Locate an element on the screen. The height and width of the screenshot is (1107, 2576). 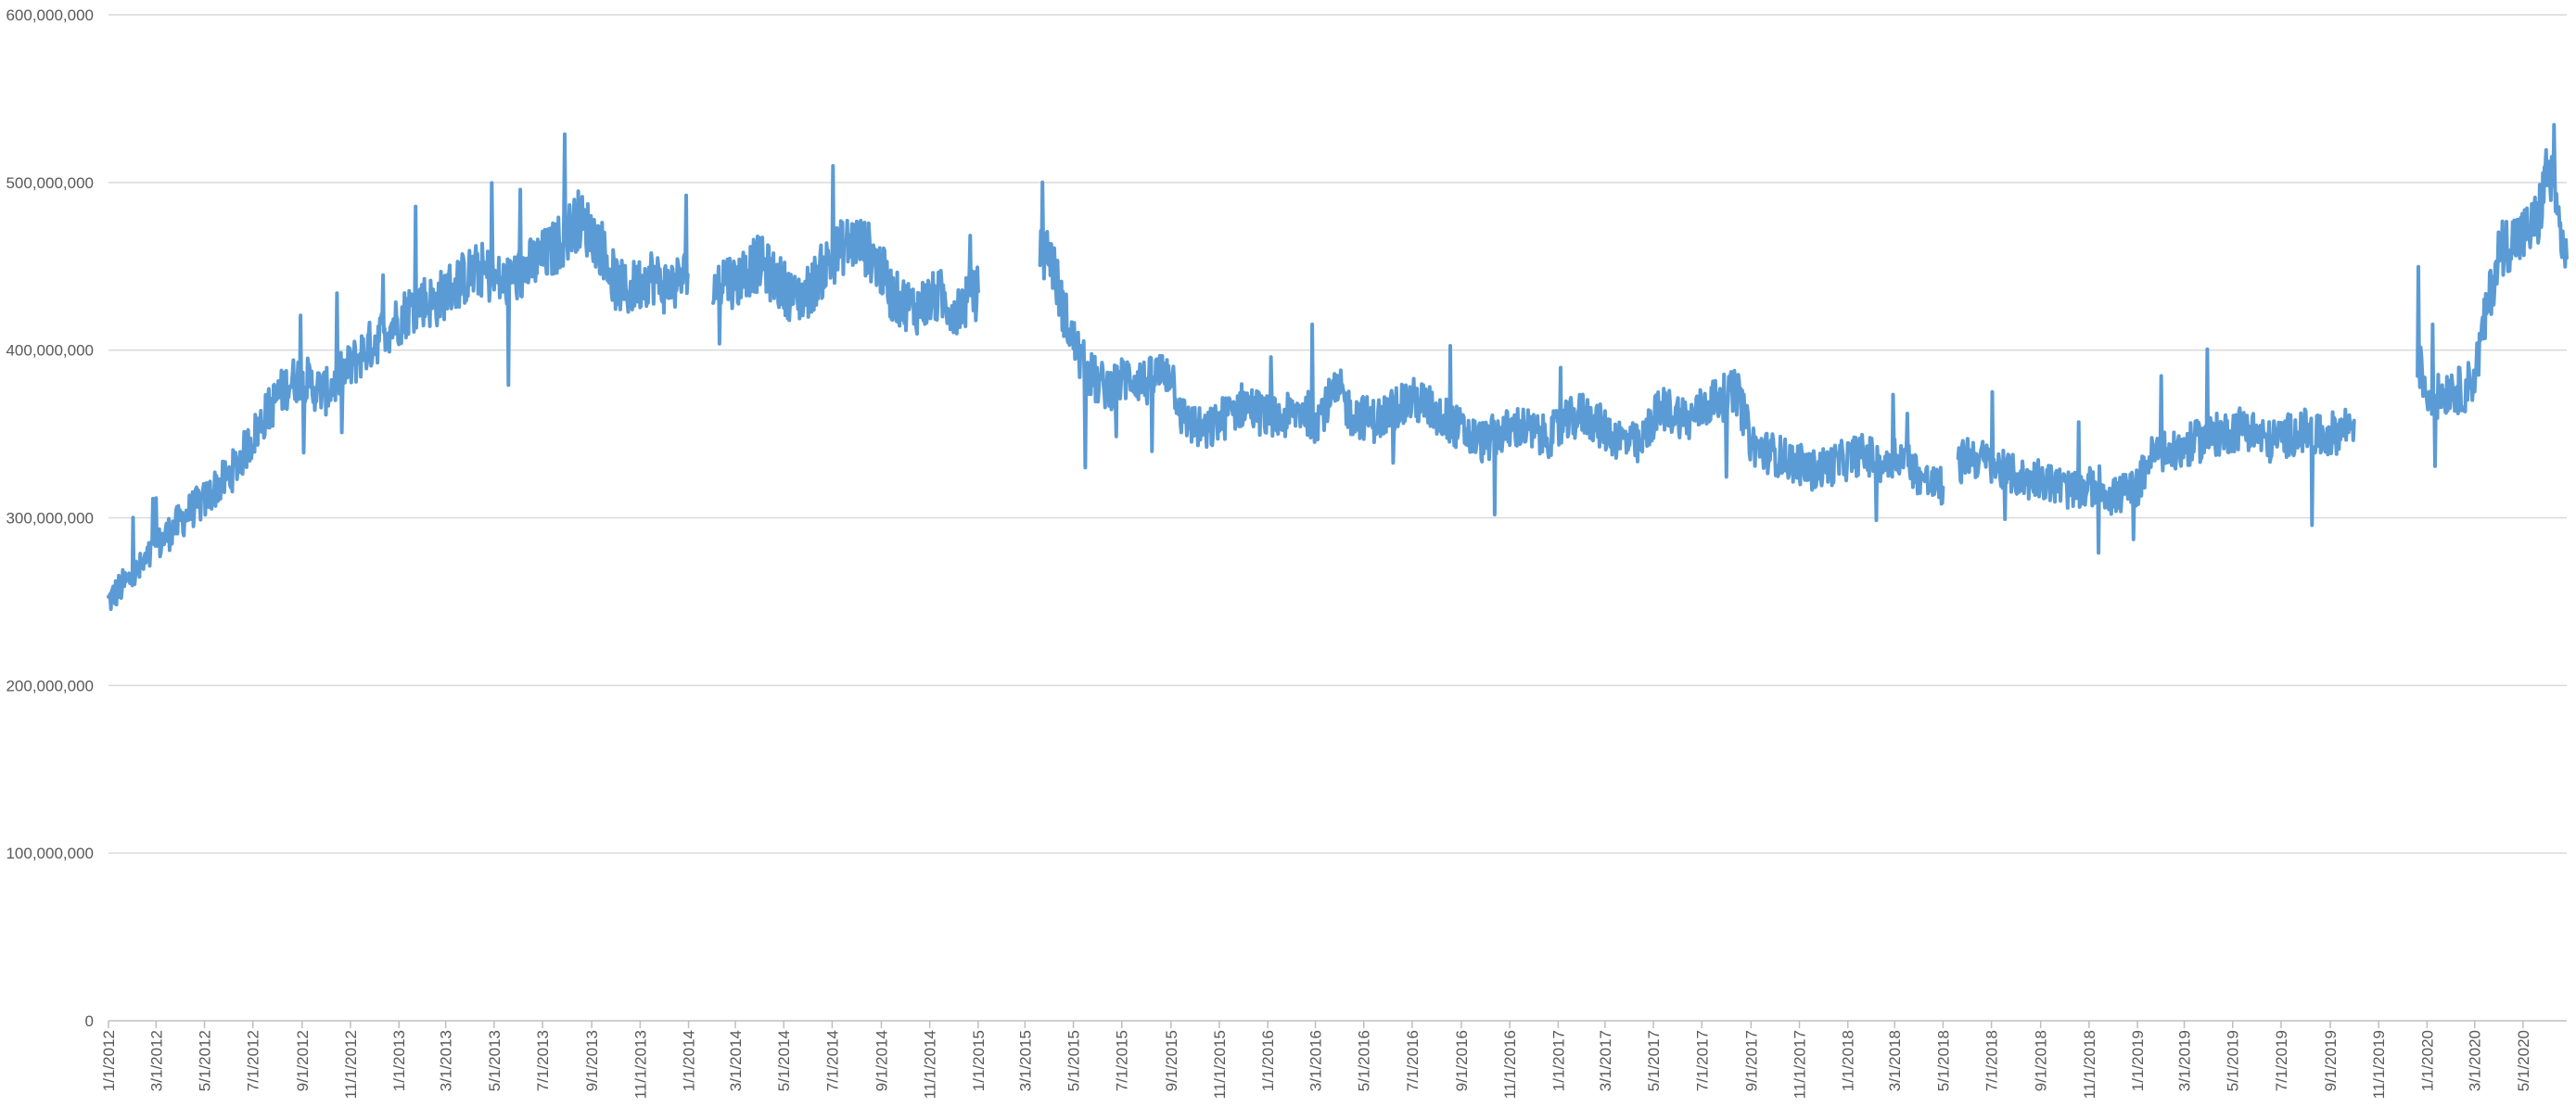
x-tick-label: 7/1/2013 is located at coordinates (543, 1060).